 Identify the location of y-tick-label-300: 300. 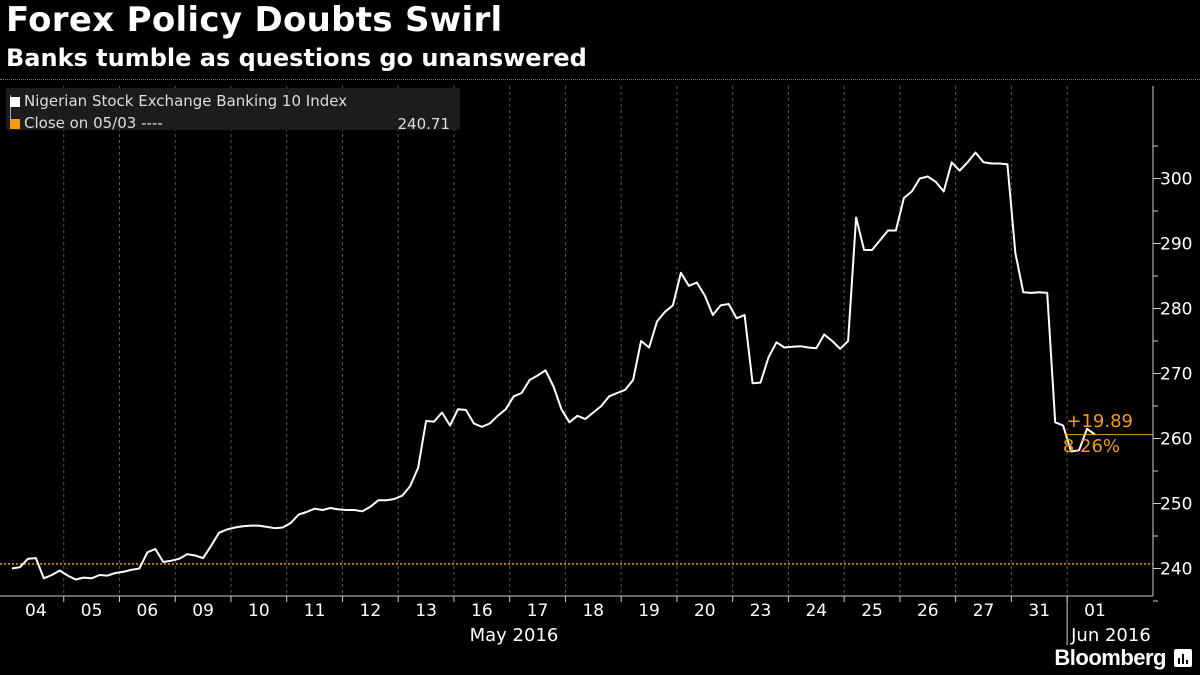
(1176, 180).